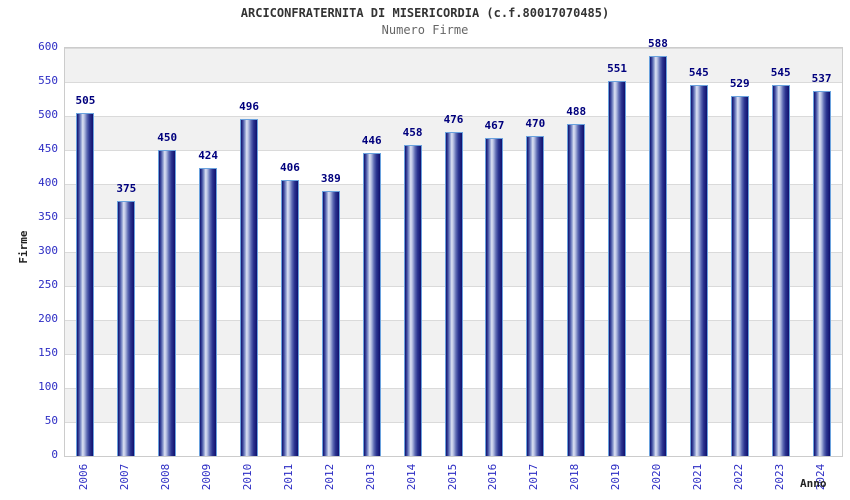 Image resolution: width=850 pixels, height=500 pixels. What do you see at coordinates (657, 256) in the screenshot?
I see `bar-2020` at bounding box center [657, 256].